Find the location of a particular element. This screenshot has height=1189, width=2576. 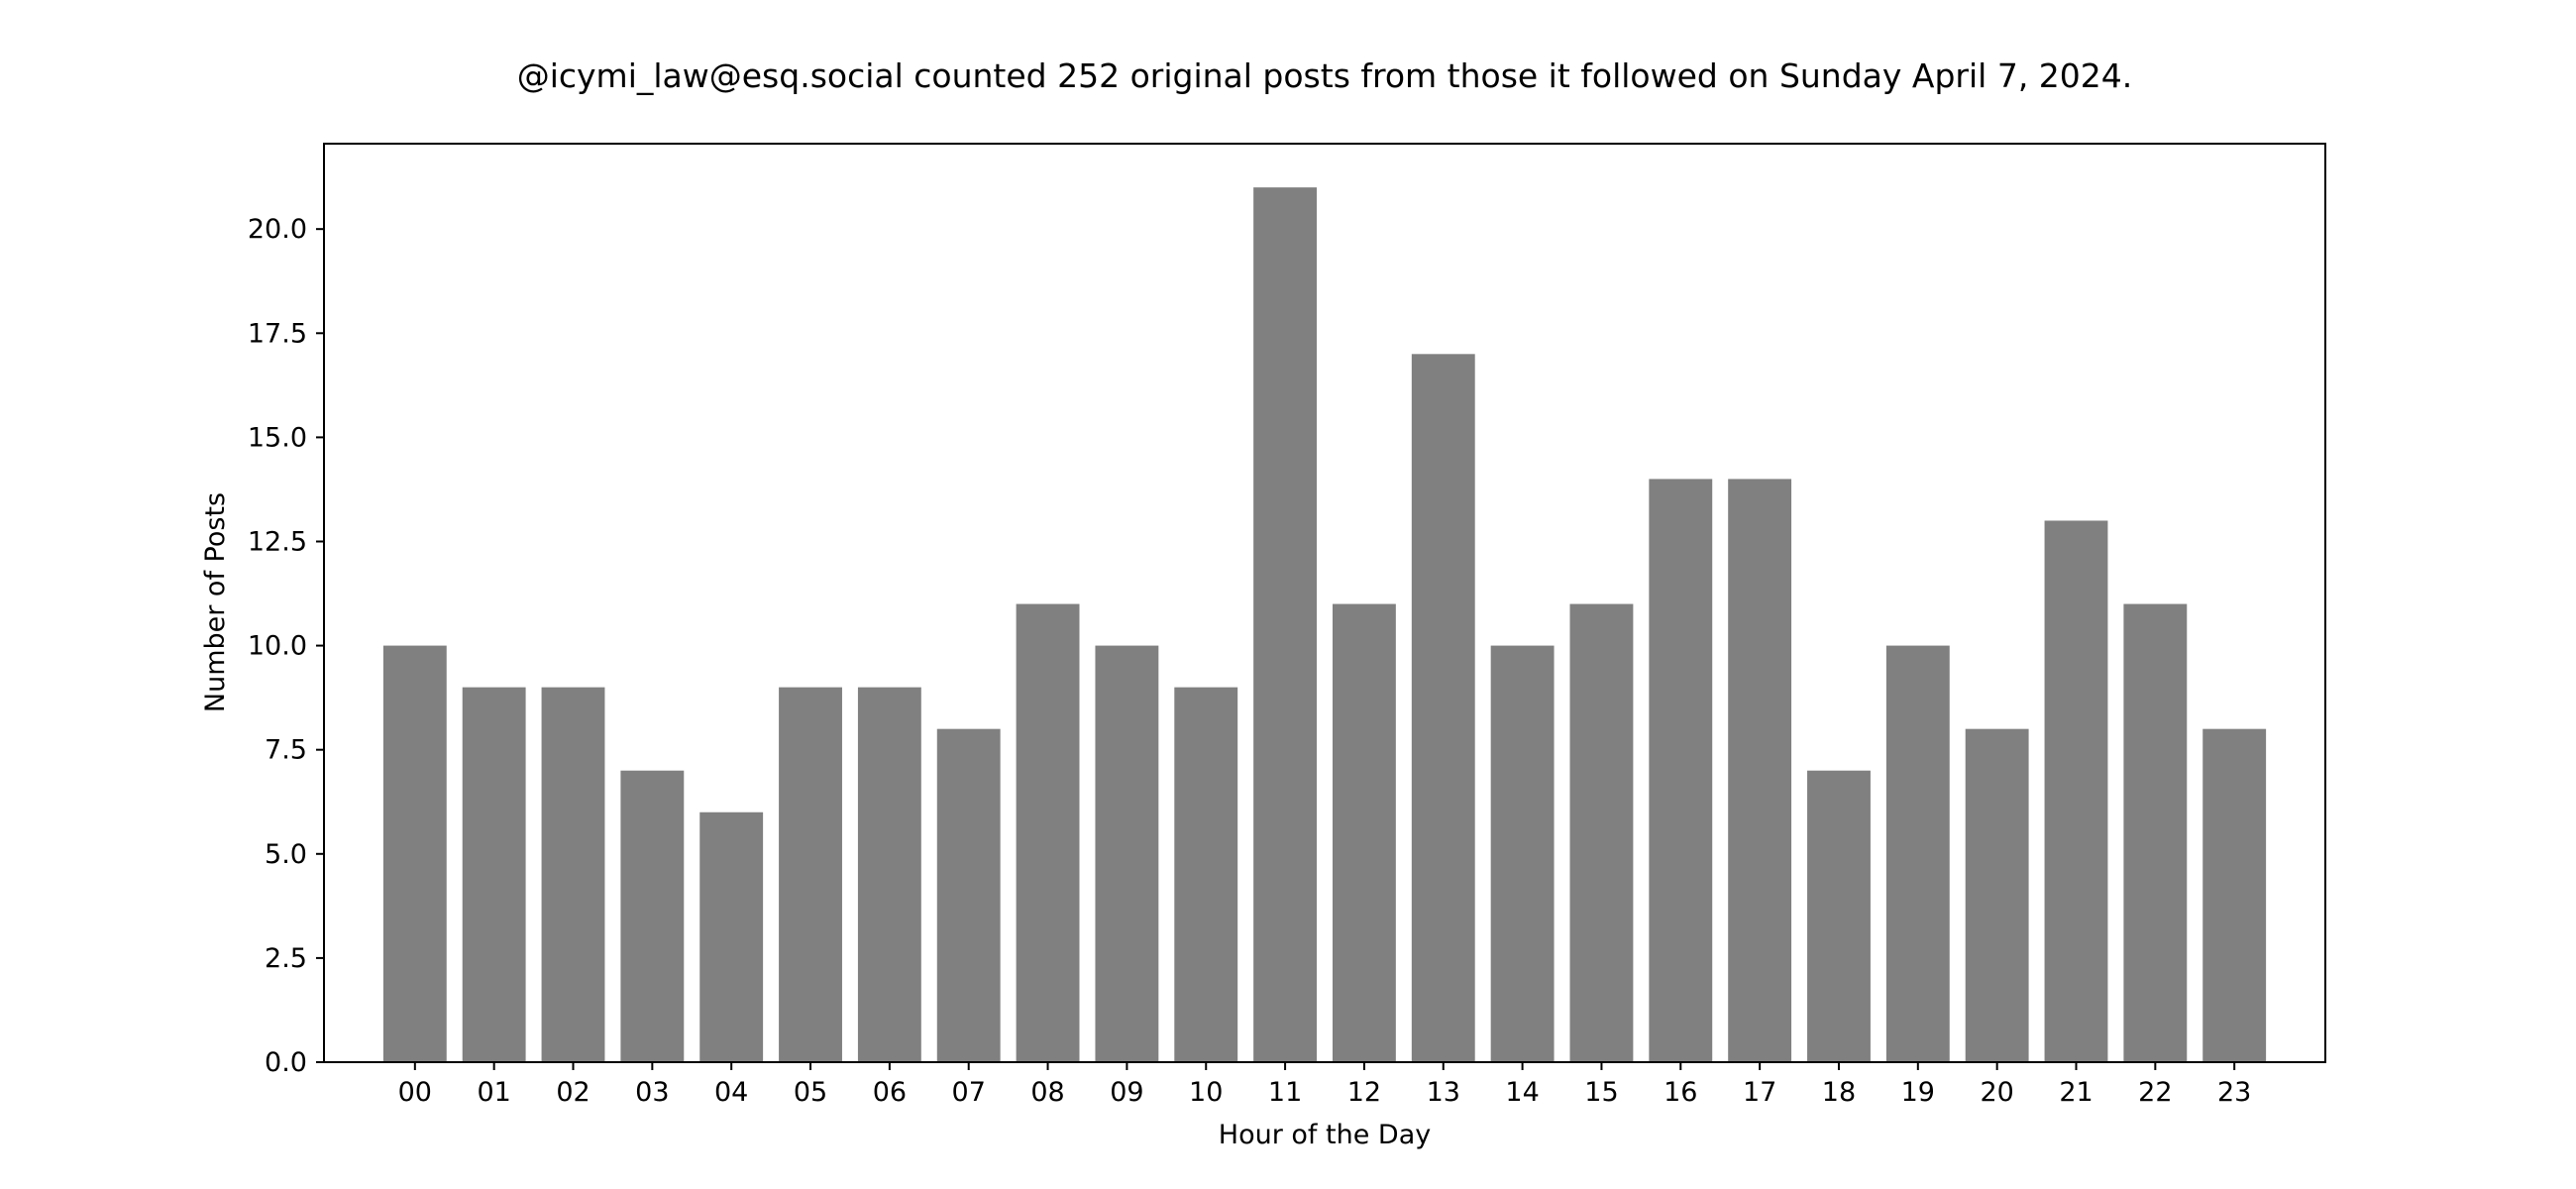

x-tick-label: 04 is located at coordinates (731, 1093).